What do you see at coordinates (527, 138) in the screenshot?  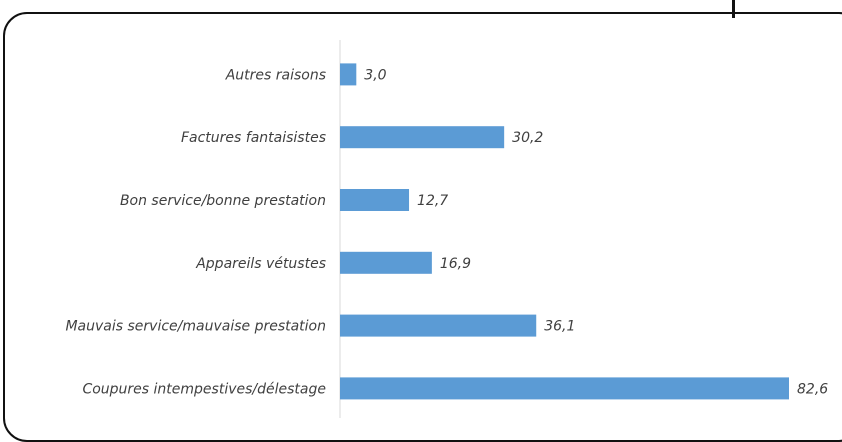 I see `data-label: 30,2` at bounding box center [527, 138].